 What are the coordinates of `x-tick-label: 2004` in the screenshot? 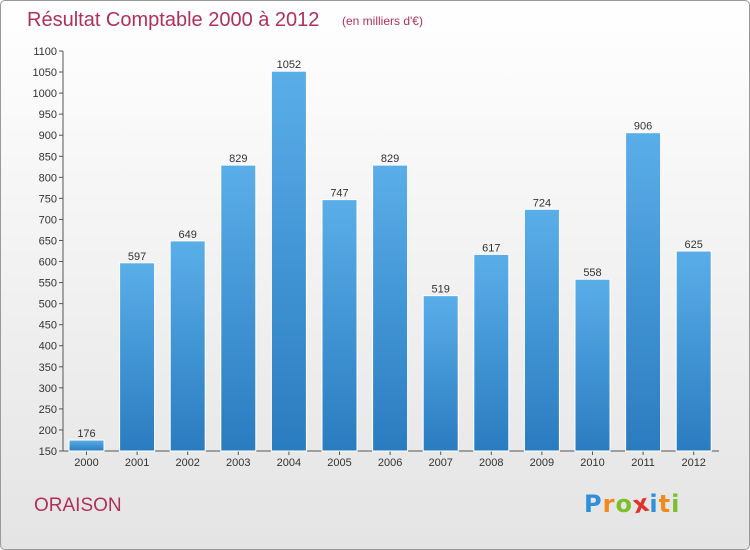 It's located at (289, 463).